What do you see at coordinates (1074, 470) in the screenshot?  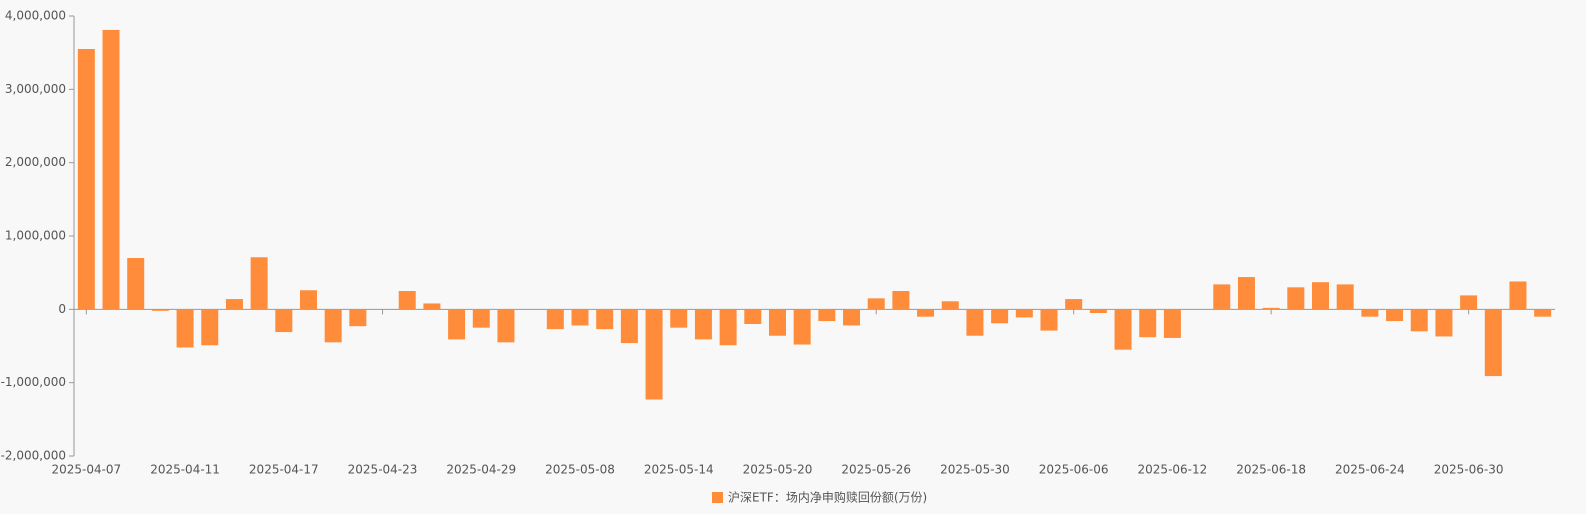 I see `x-tick-label: 2025-06-06` at bounding box center [1074, 470].